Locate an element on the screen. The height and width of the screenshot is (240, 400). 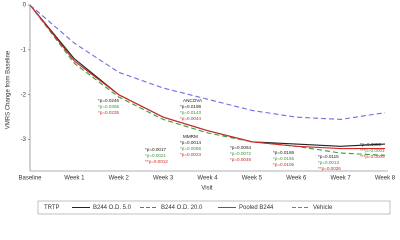
x-axis-label: Visit is located at coordinates (207, 189).